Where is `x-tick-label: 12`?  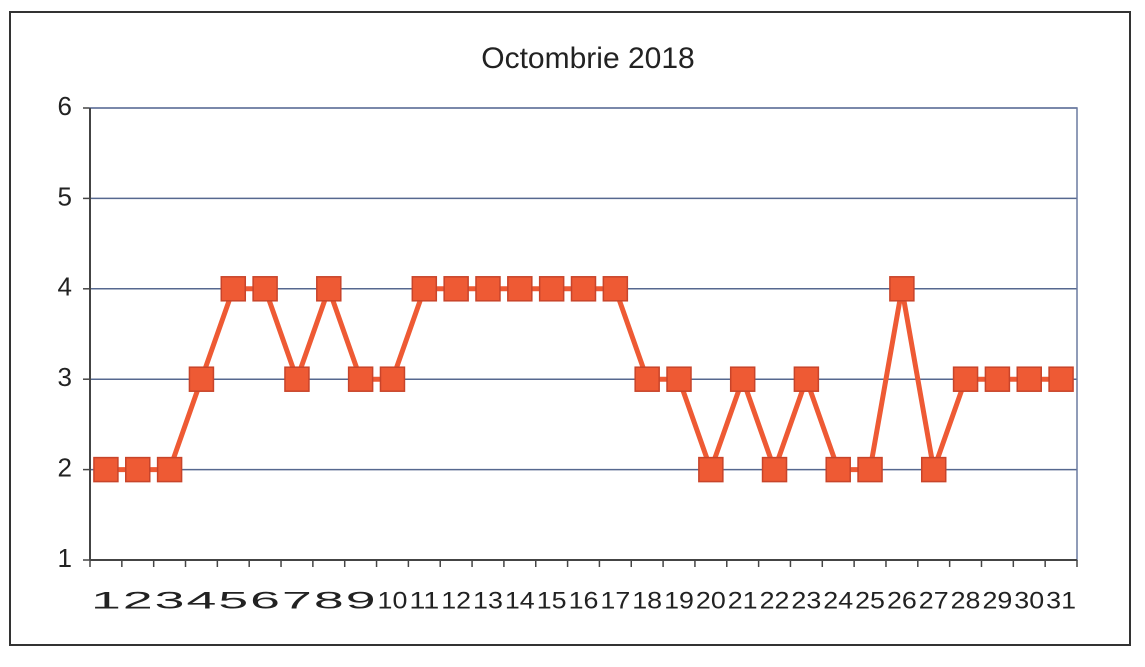 x-tick-label: 12 is located at coordinates (456, 600).